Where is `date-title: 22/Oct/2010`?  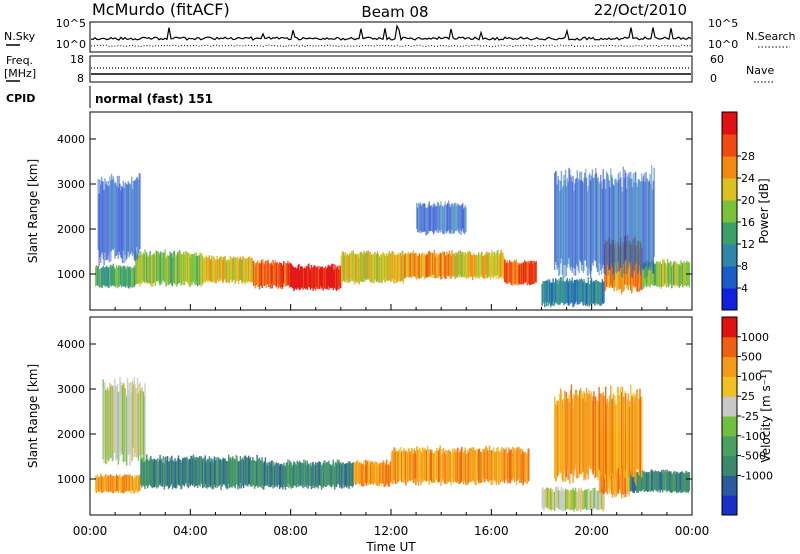 date-title: 22/Oct/2010 is located at coordinates (640, 10).